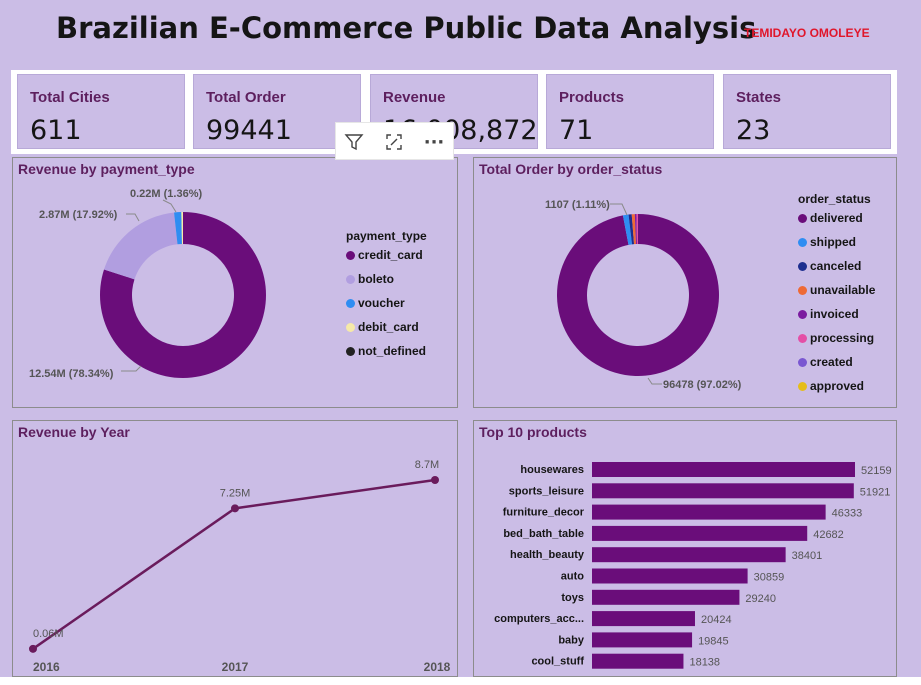  I want to click on data-label-2016: 0.06M, so click(48, 634).